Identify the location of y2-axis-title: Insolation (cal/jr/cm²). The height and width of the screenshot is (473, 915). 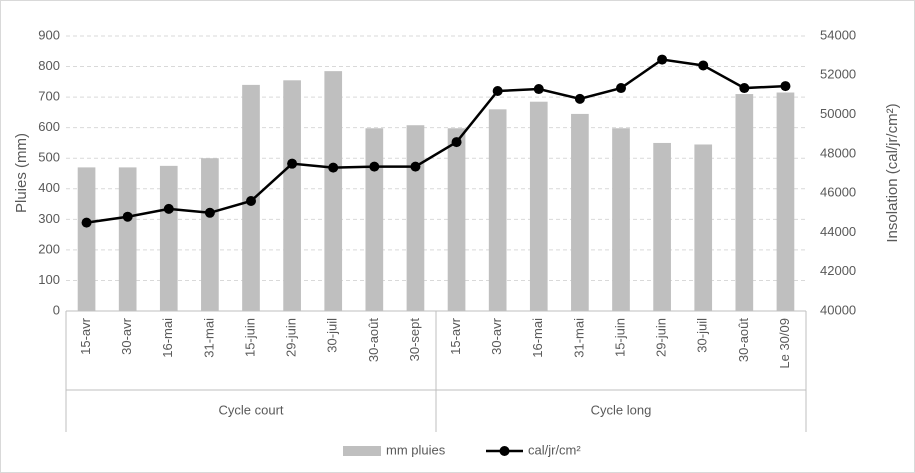
(892, 172).